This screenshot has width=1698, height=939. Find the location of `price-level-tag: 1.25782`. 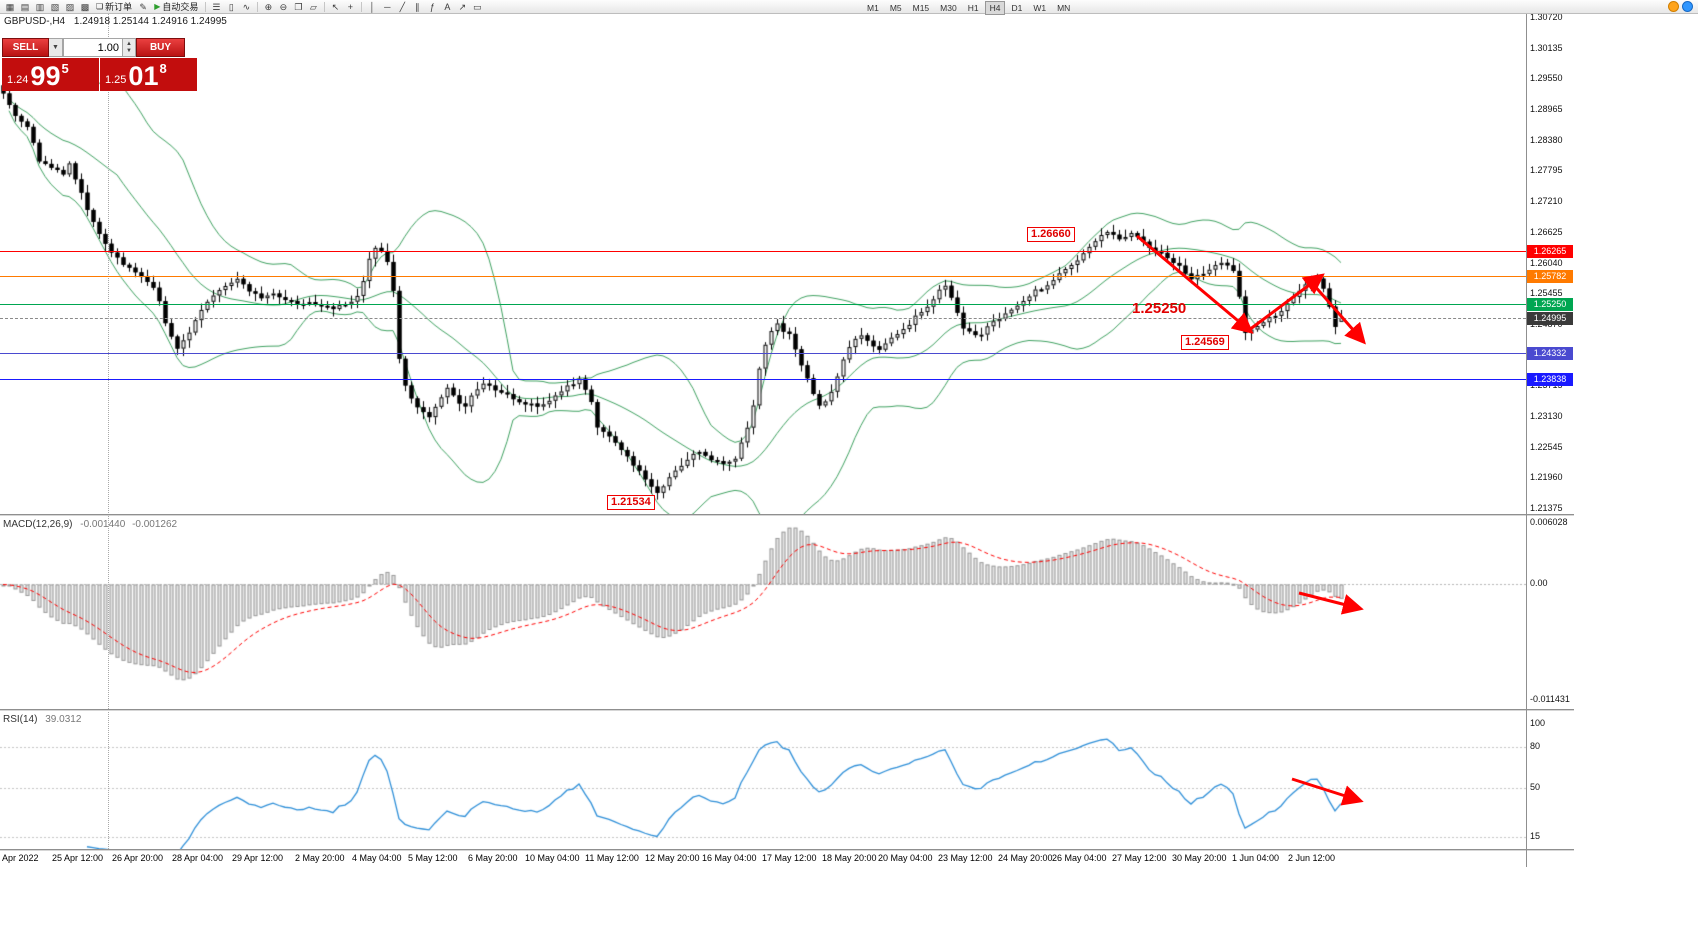

price-level-tag: 1.25782 is located at coordinates (1550, 276).